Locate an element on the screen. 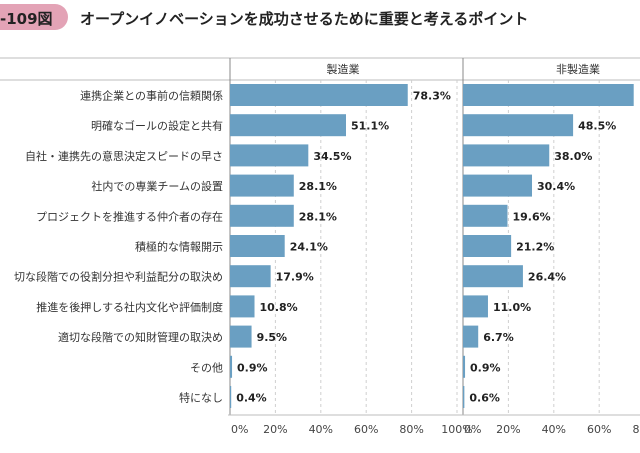  data-label: 34.5% is located at coordinates (332, 156).